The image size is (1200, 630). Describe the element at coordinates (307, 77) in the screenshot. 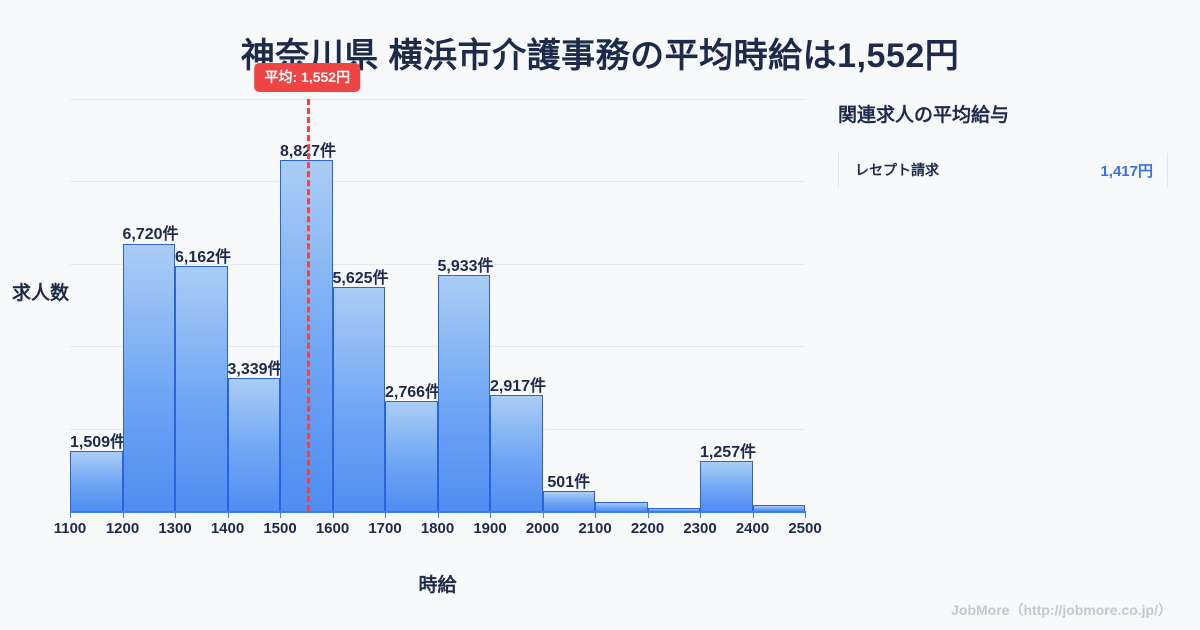

I see `average-badge: 平均: 1,552円` at that location.